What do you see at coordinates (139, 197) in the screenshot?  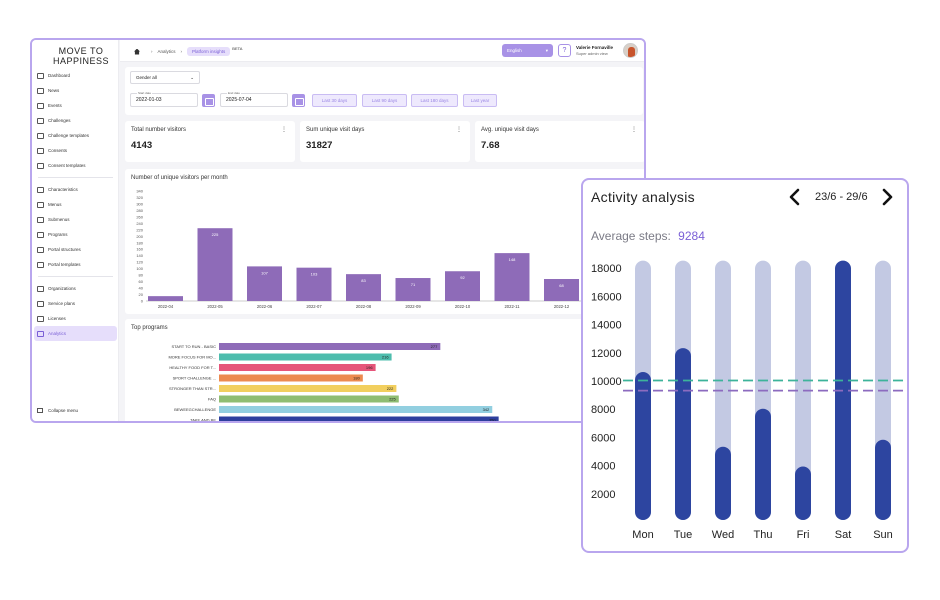 I see `y-tick-label: 320` at bounding box center [139, 197].